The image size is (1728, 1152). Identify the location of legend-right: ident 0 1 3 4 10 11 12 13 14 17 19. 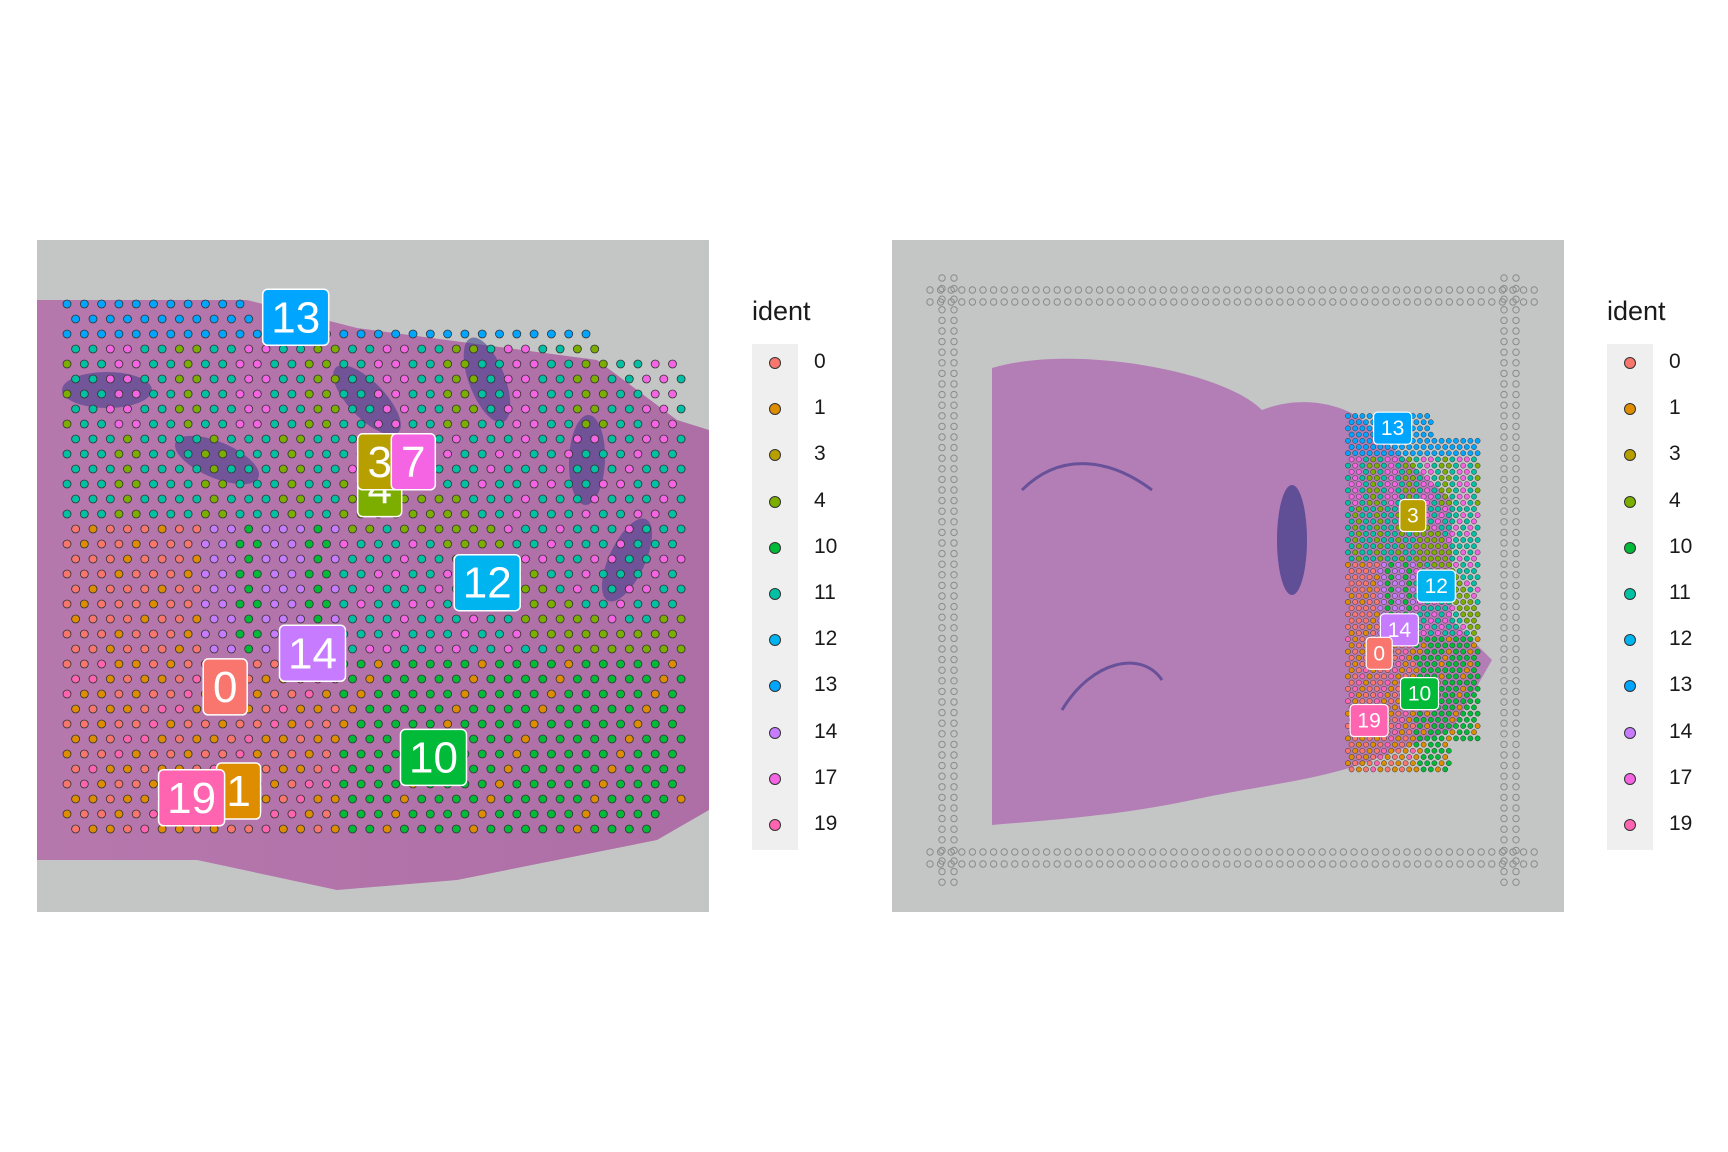
(1662, 573).